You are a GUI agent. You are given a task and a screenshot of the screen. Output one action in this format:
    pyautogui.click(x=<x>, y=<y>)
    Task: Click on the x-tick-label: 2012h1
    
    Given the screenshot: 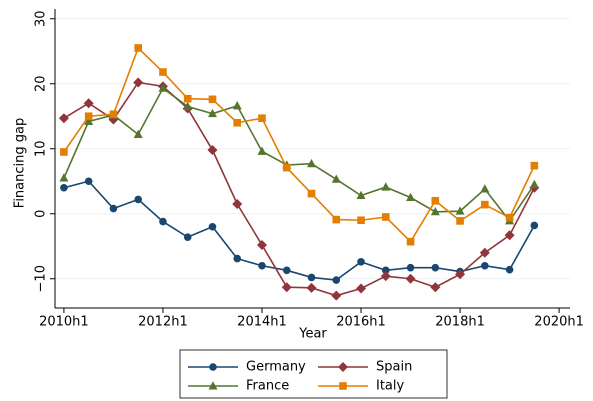 What is the action you would take?
    pyautogui.click(x=163, y=322)
    